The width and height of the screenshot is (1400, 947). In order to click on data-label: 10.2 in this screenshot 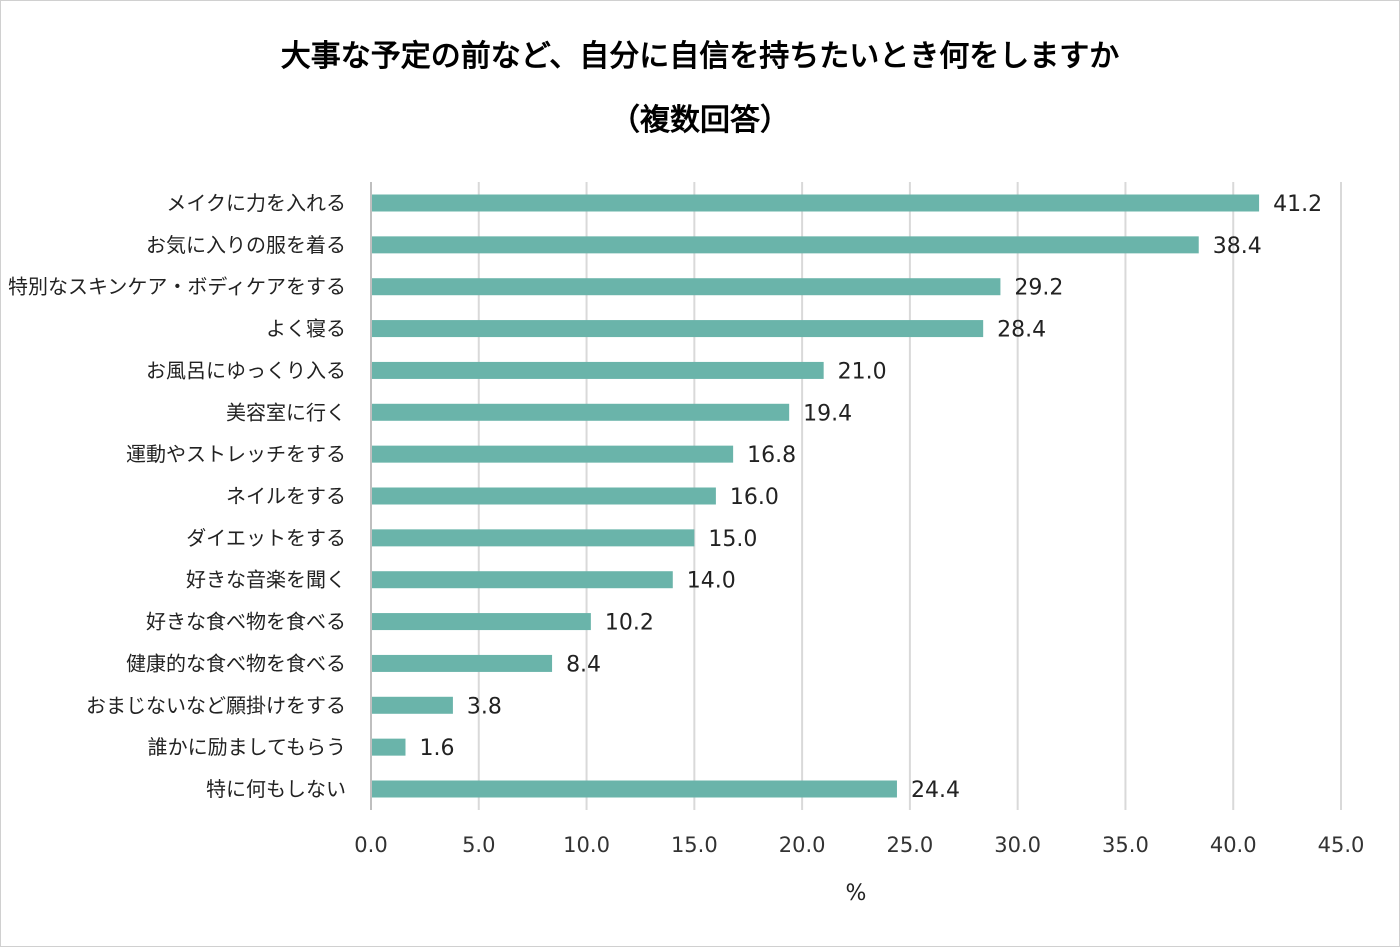, I will do `click(629, 623)`.